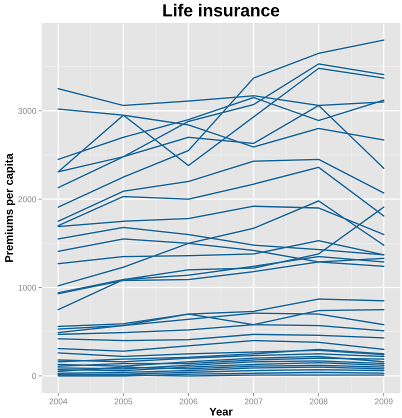  Describe the element at coordinates (253, 401) in the screenshot. I see `x-tick-label: 2007` at that location.